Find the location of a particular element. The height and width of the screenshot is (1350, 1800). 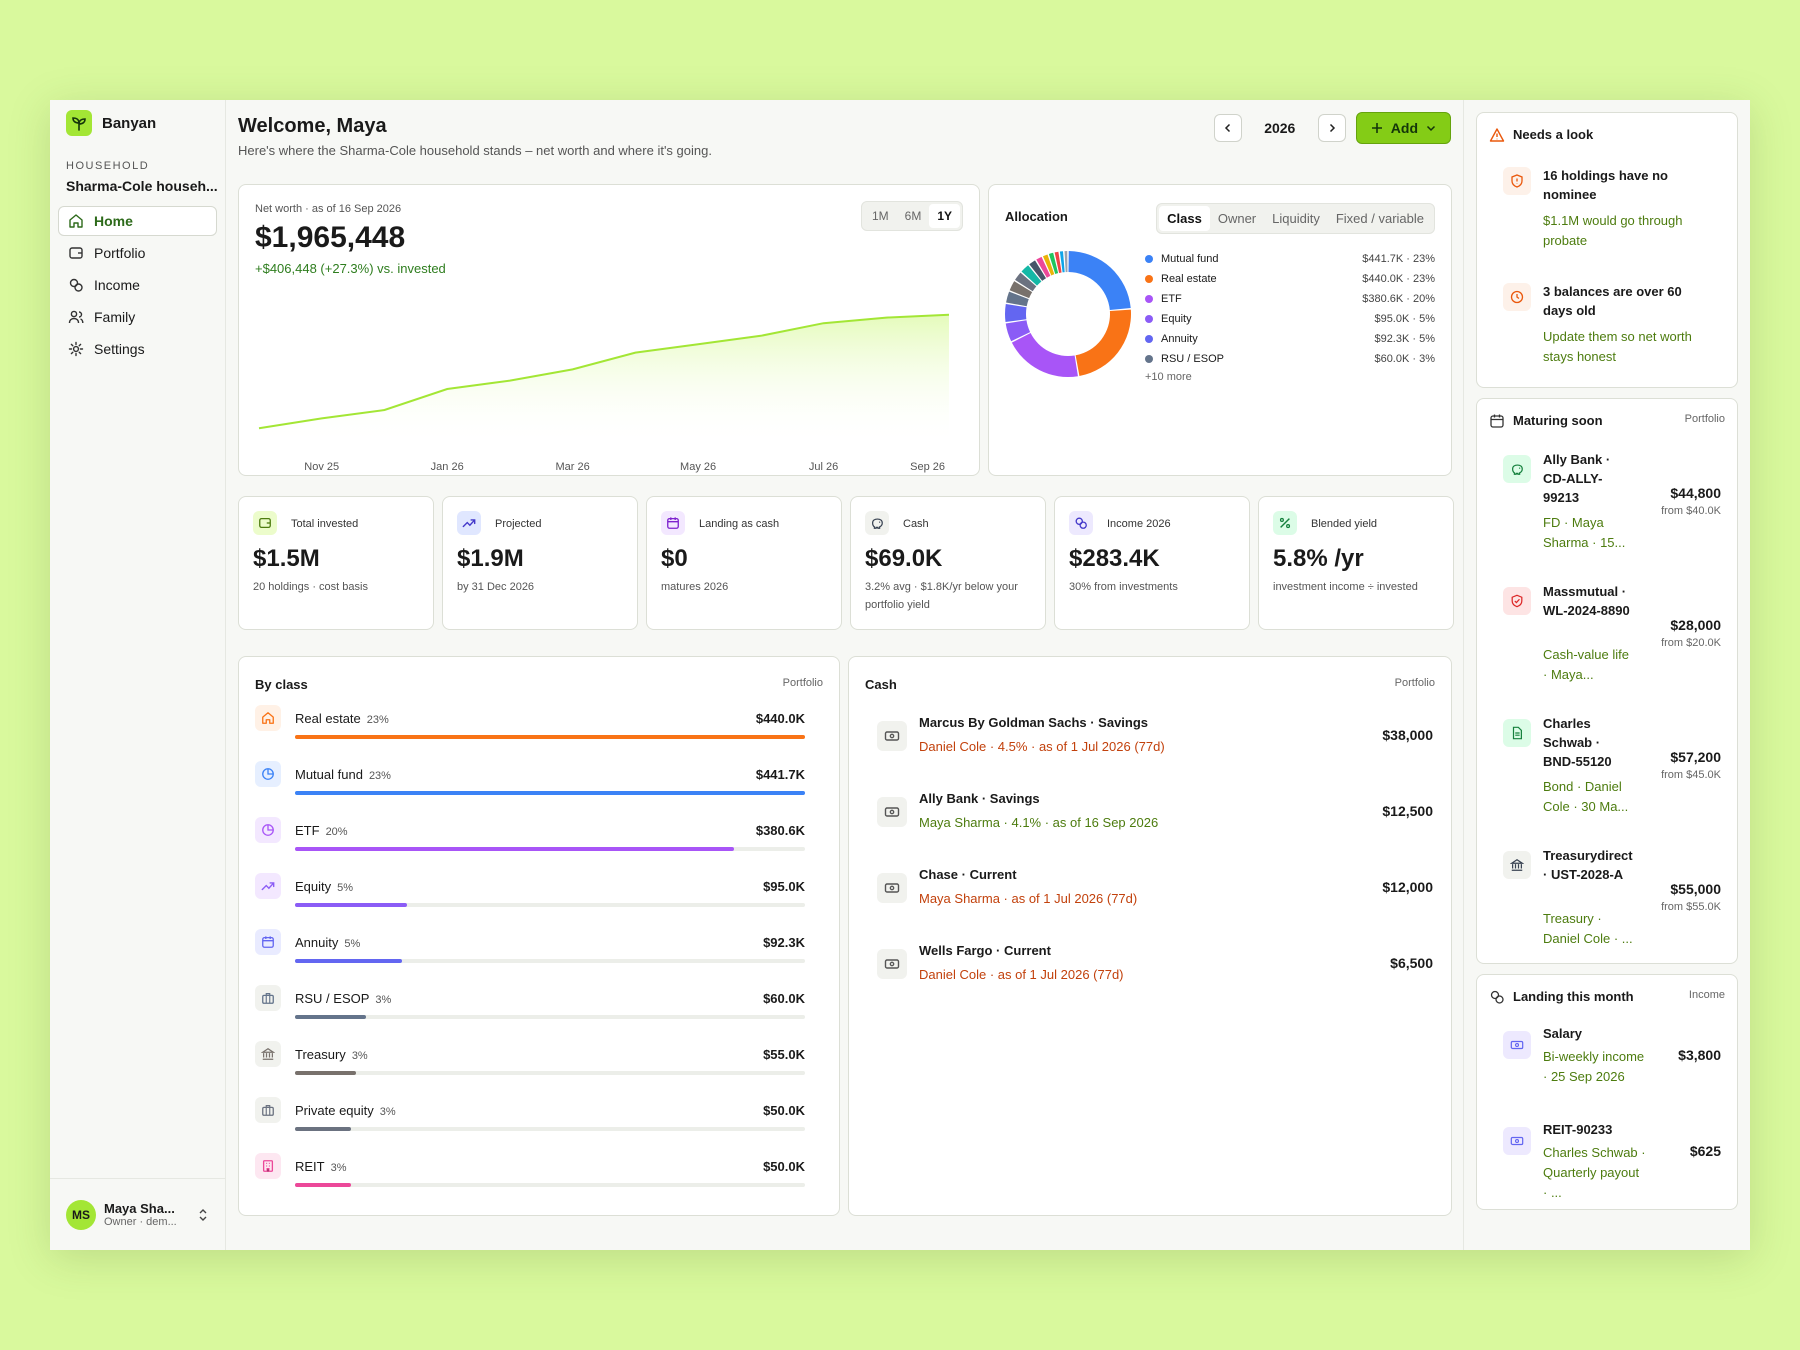

tab-liquidity: Liquidity is located at coordinates (1296, 218).